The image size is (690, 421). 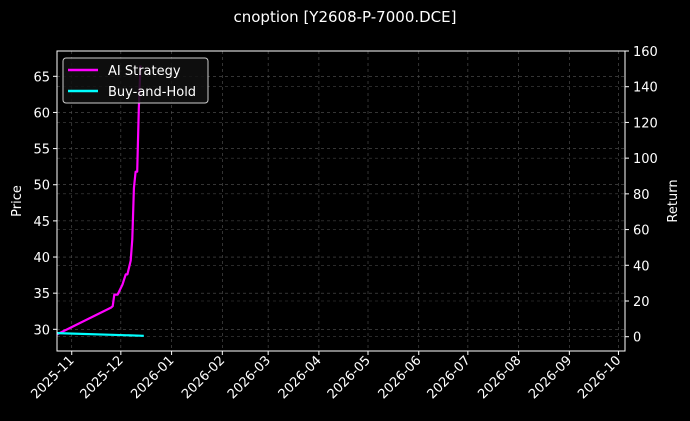 I want to click on legend: AI Strategy Buy-and-Hold, so click(x=135, y=80).